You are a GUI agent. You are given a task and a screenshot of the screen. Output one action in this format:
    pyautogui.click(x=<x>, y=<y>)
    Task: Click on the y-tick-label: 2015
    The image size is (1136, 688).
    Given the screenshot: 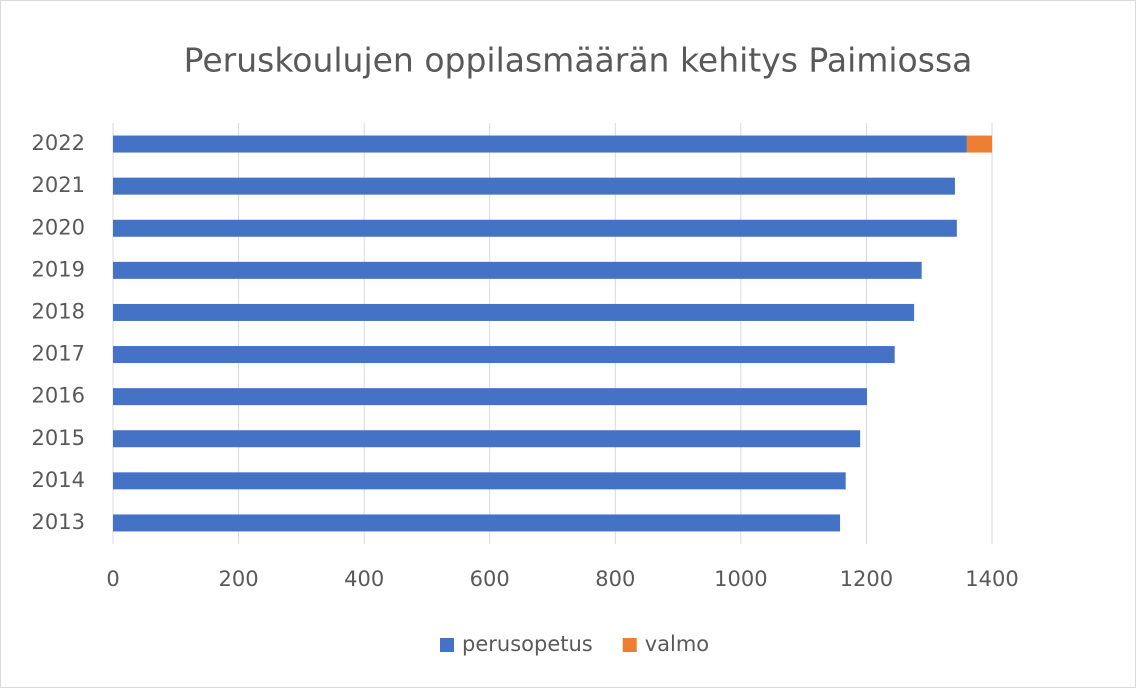 What is the action you would take?
    pyautogui.click(x=58, y=438)
    